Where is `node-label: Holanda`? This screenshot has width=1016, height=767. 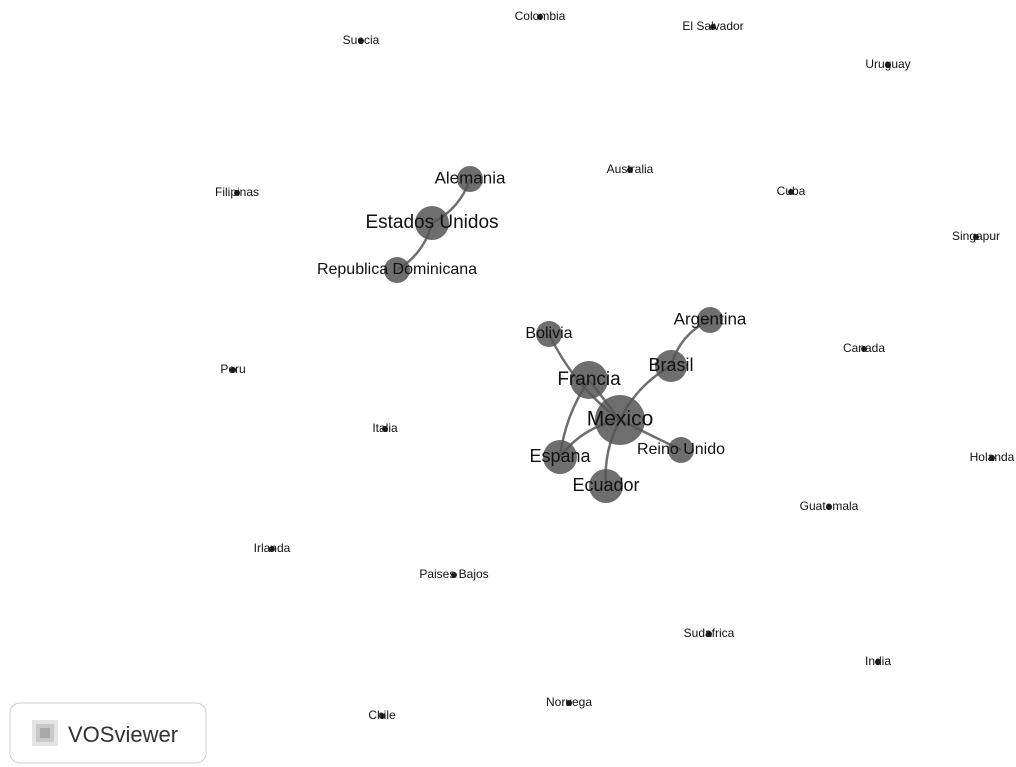
node-label: Holanda is located at coordinates (992, 457).